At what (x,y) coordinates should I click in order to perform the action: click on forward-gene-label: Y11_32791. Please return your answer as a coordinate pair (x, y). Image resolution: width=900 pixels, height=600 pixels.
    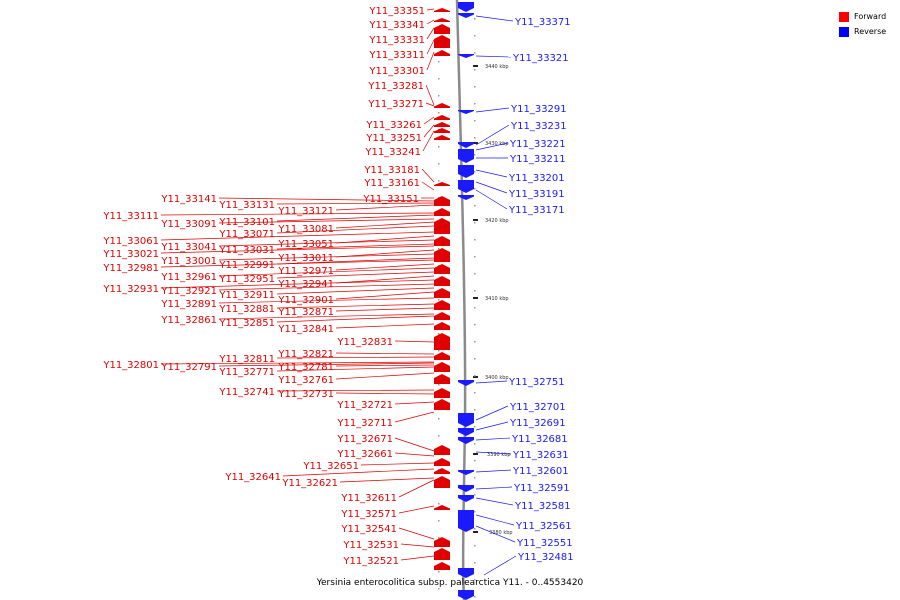
    Looking at the image, I should click on (188, 367).